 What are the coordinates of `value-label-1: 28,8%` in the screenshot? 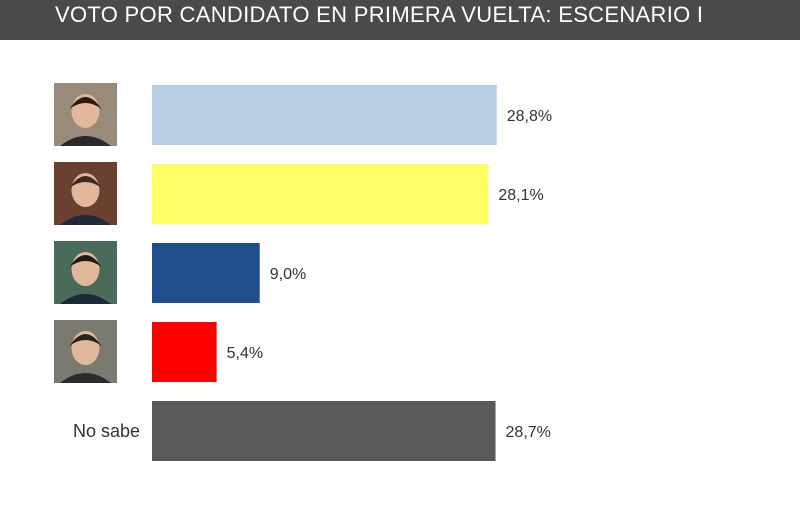 It's located at (529, 116).